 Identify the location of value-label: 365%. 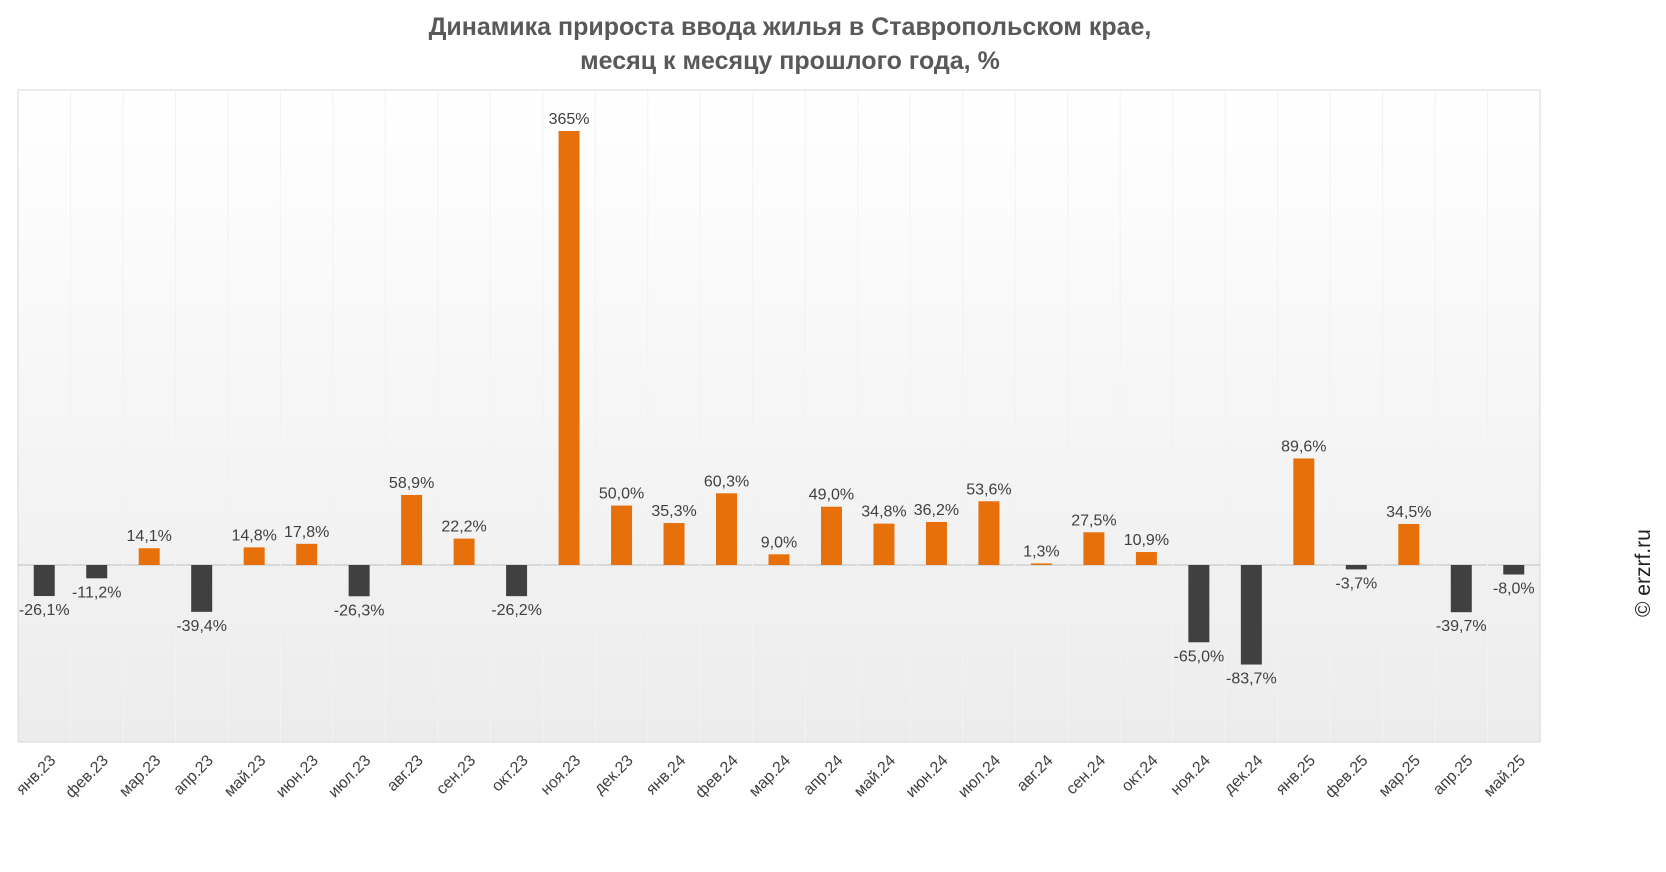
(569, 119).